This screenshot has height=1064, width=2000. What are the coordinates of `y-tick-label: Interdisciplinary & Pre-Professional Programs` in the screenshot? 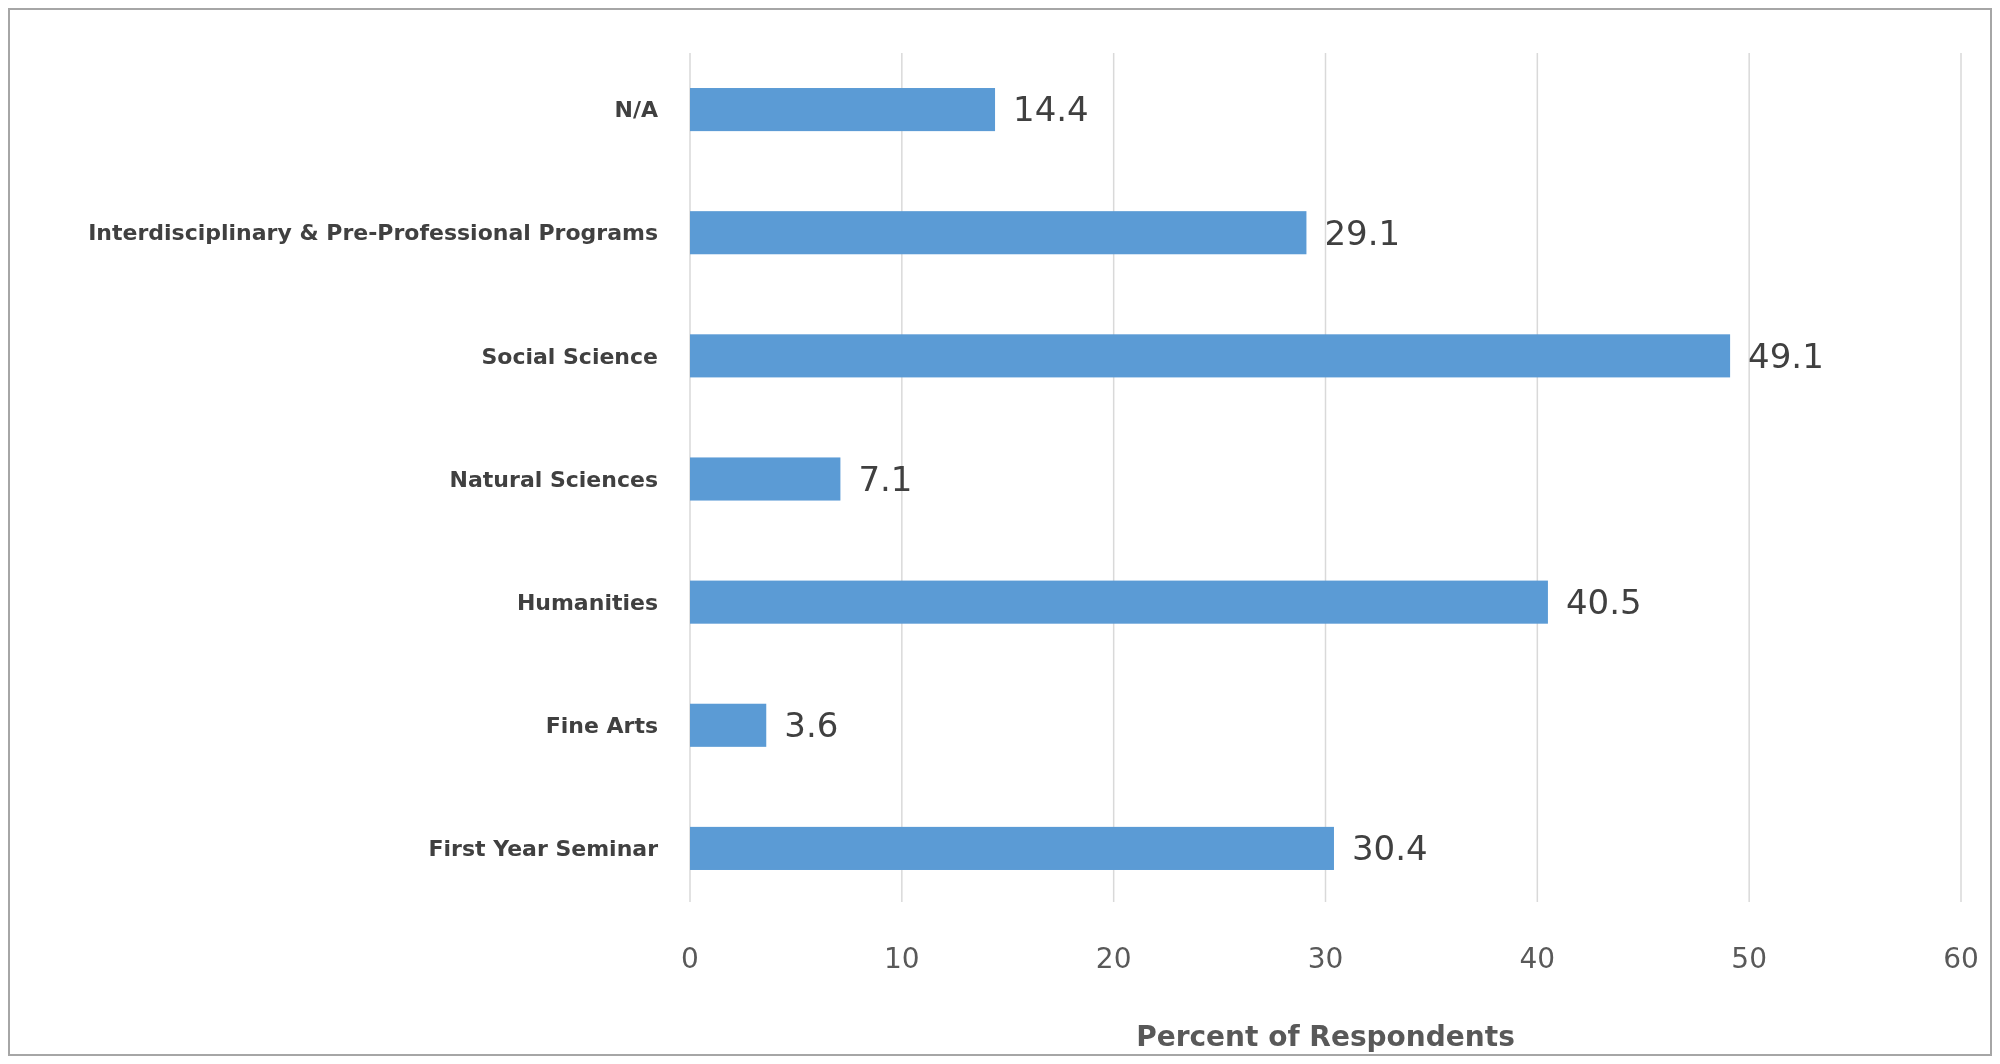 It's located at (373, 233).